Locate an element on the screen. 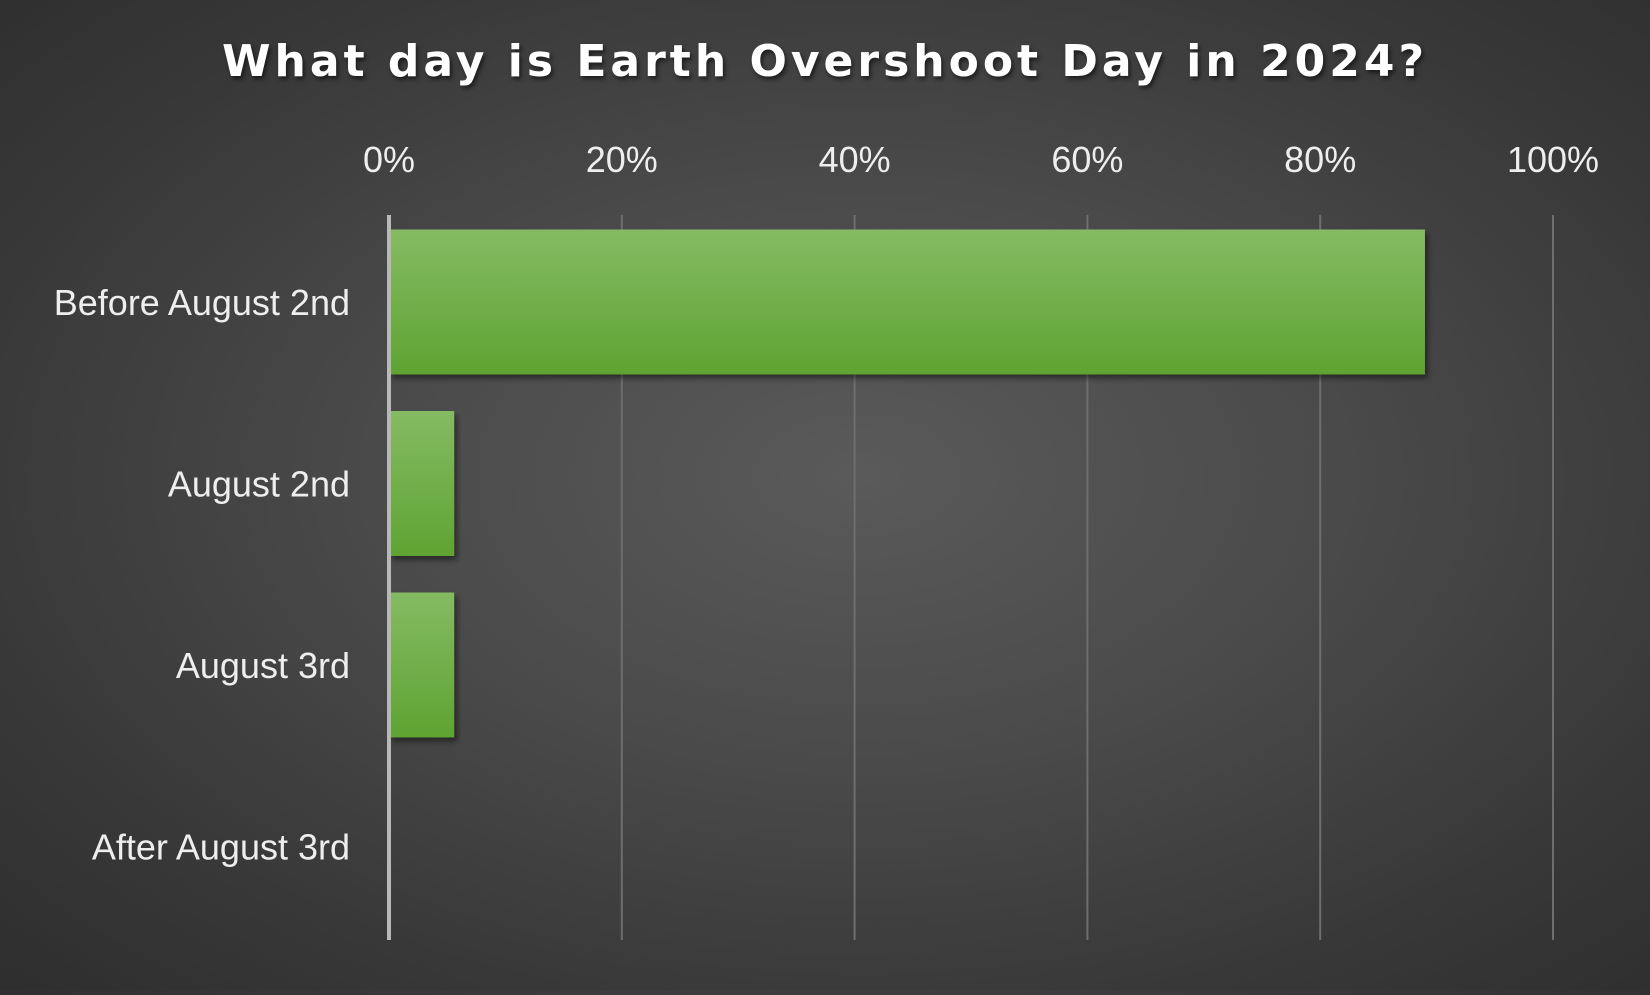  category-label: Before August 2nd is located at coordinates (202, 302).